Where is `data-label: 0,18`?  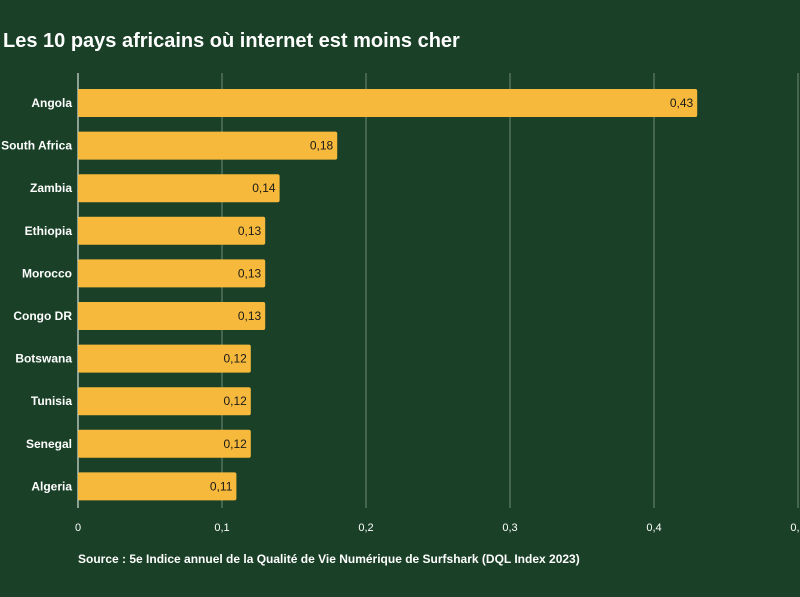 data-label: 0,18 is located at coordinates (322, 146).